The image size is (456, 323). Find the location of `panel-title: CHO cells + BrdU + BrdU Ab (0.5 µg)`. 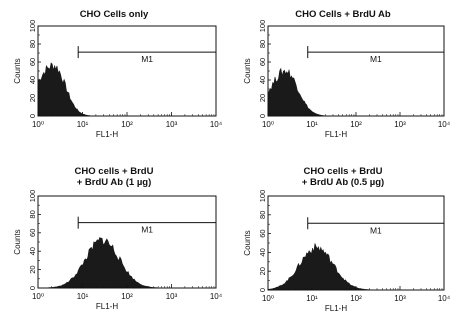

panel-title: CHO cells + BrdU + BrdU Ab (0.5 µg) is located at coordinates (343, 177).